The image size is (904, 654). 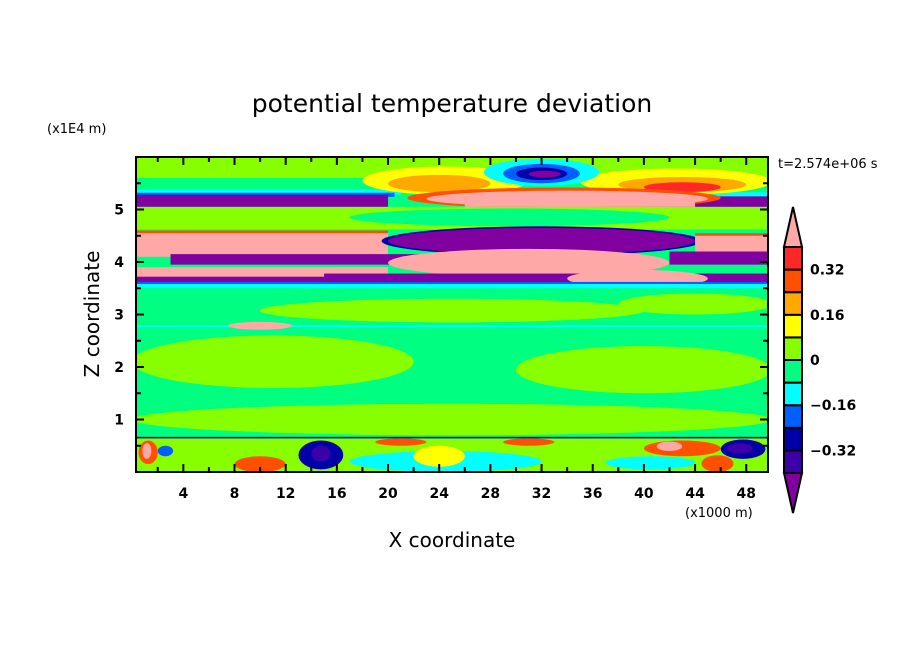 What do you see at coordinates (92, 314) in the screenshot?
I see `y-axis-label: Z coordinate` at bounding box center [92, 314].